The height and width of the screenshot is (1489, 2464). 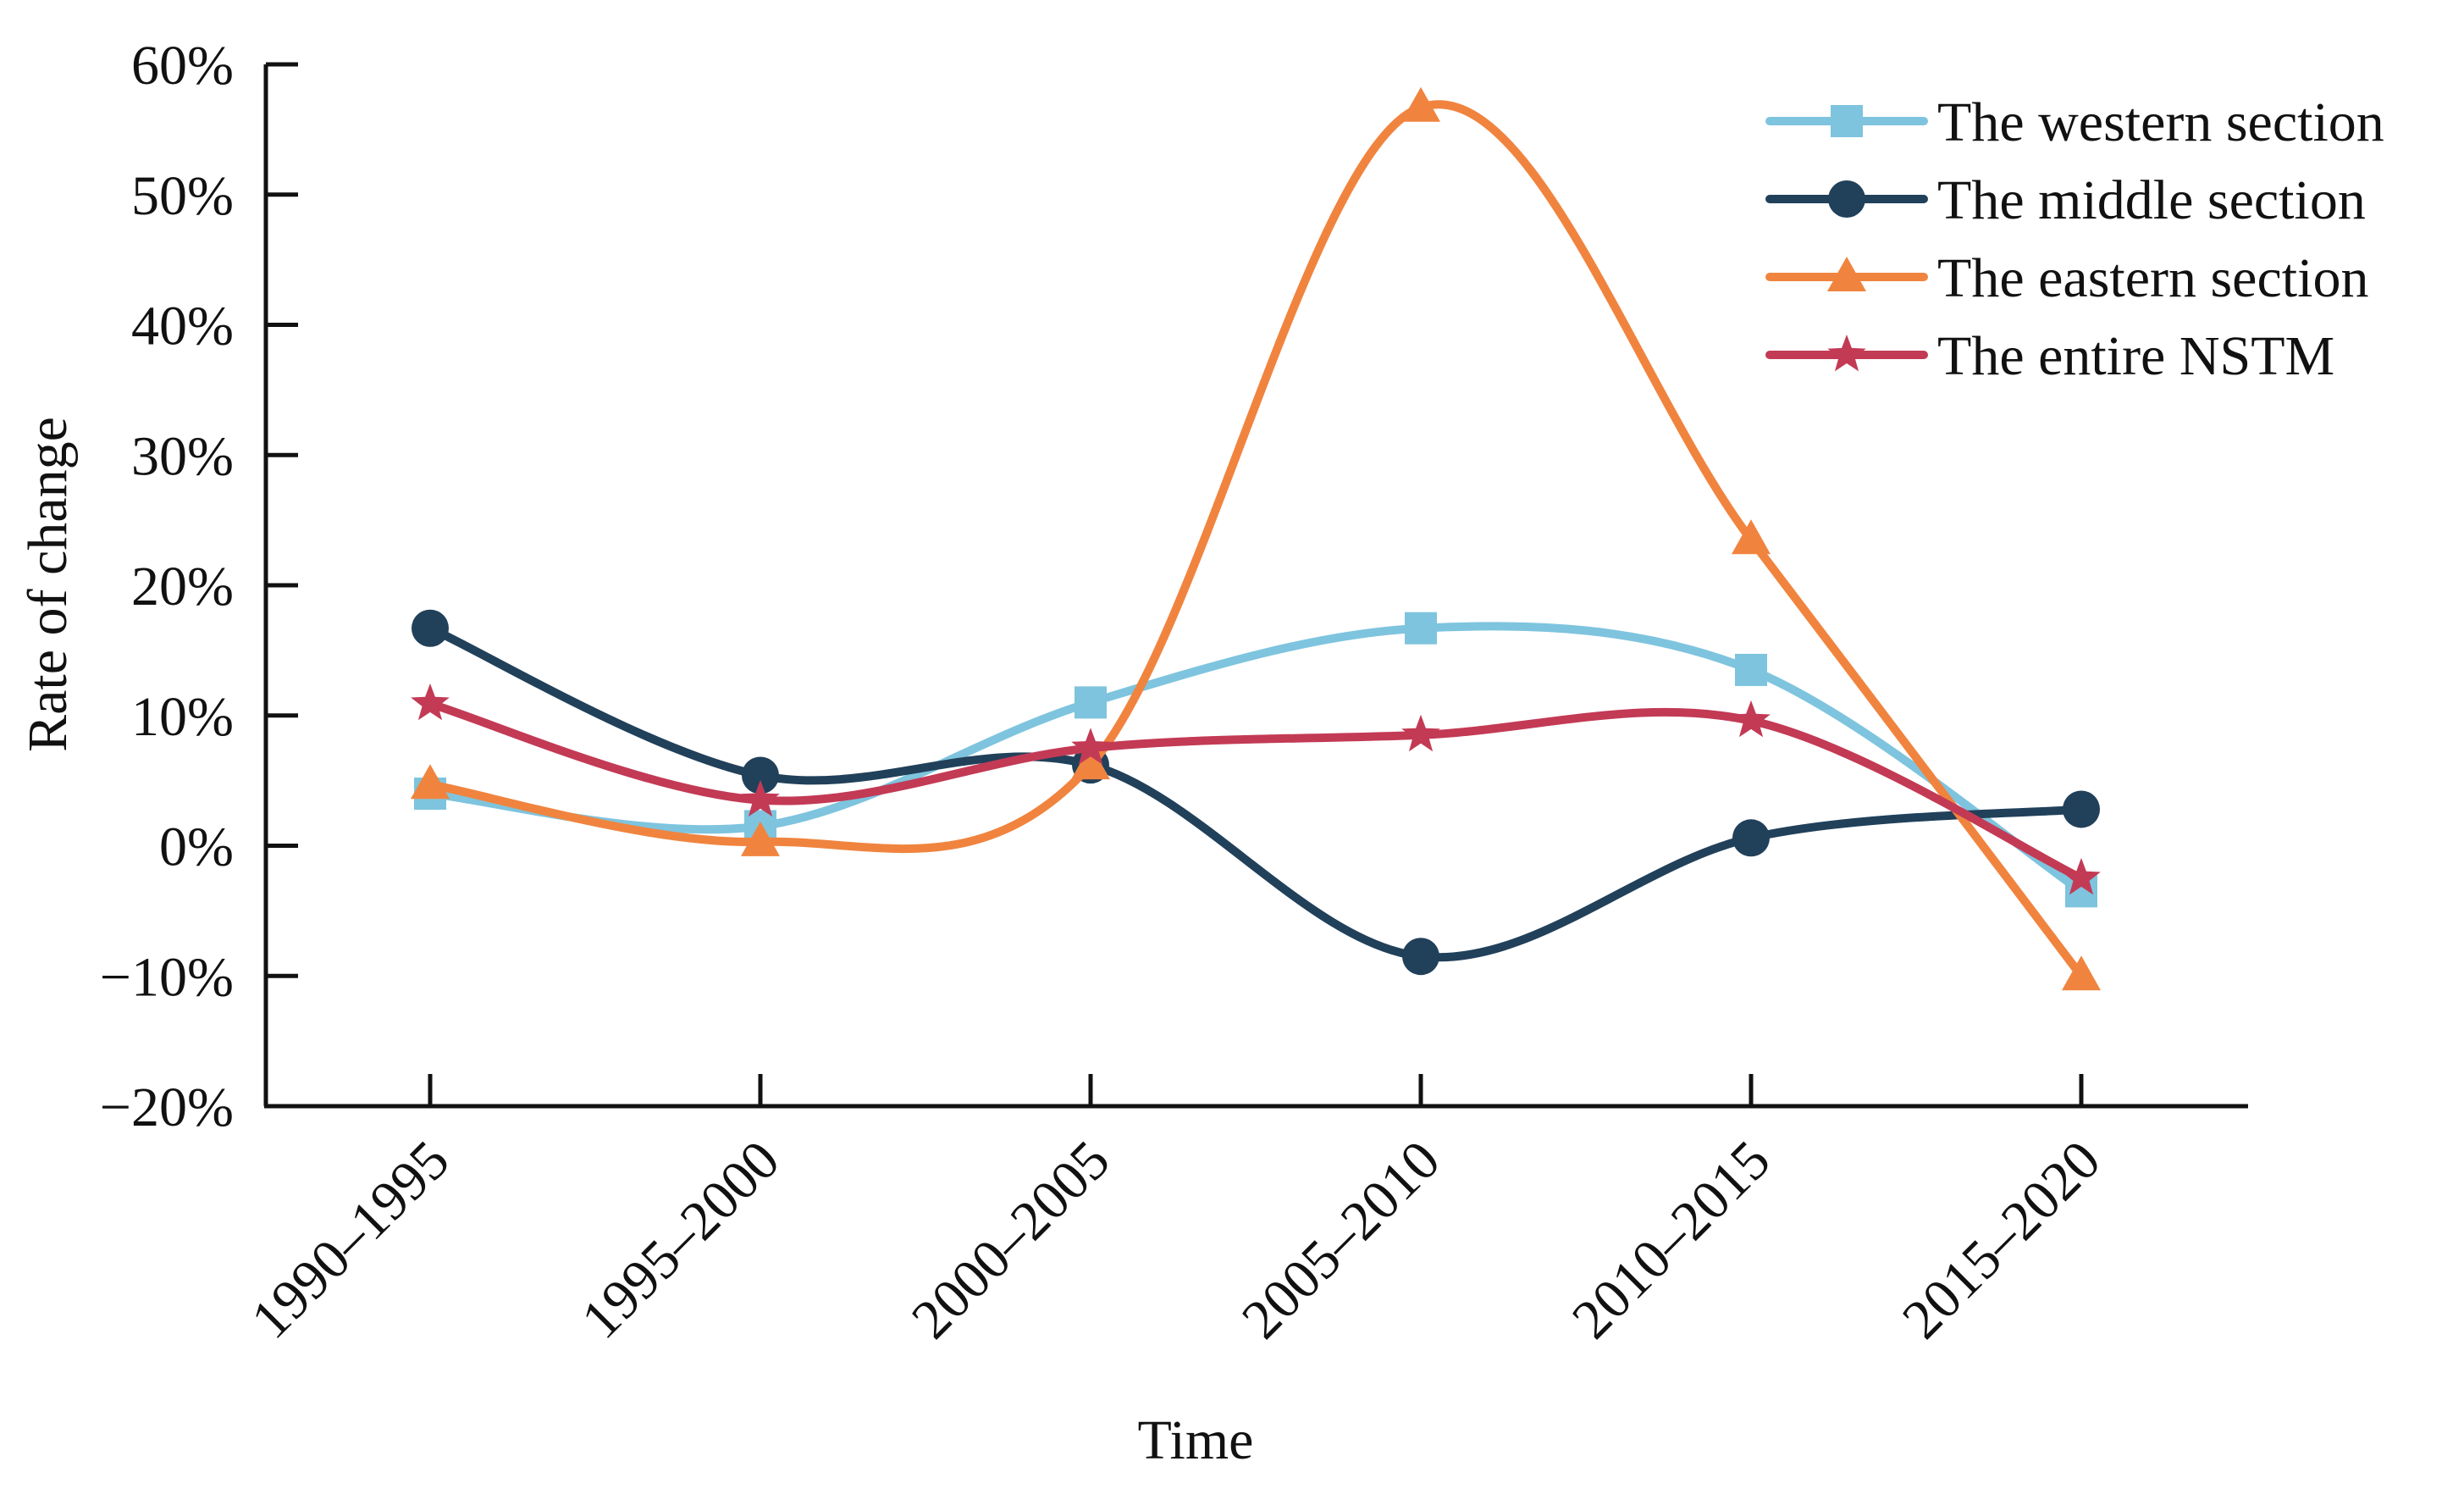 I want to click on x-tick-label: 1990–1995, so click(x=350, y=1240).